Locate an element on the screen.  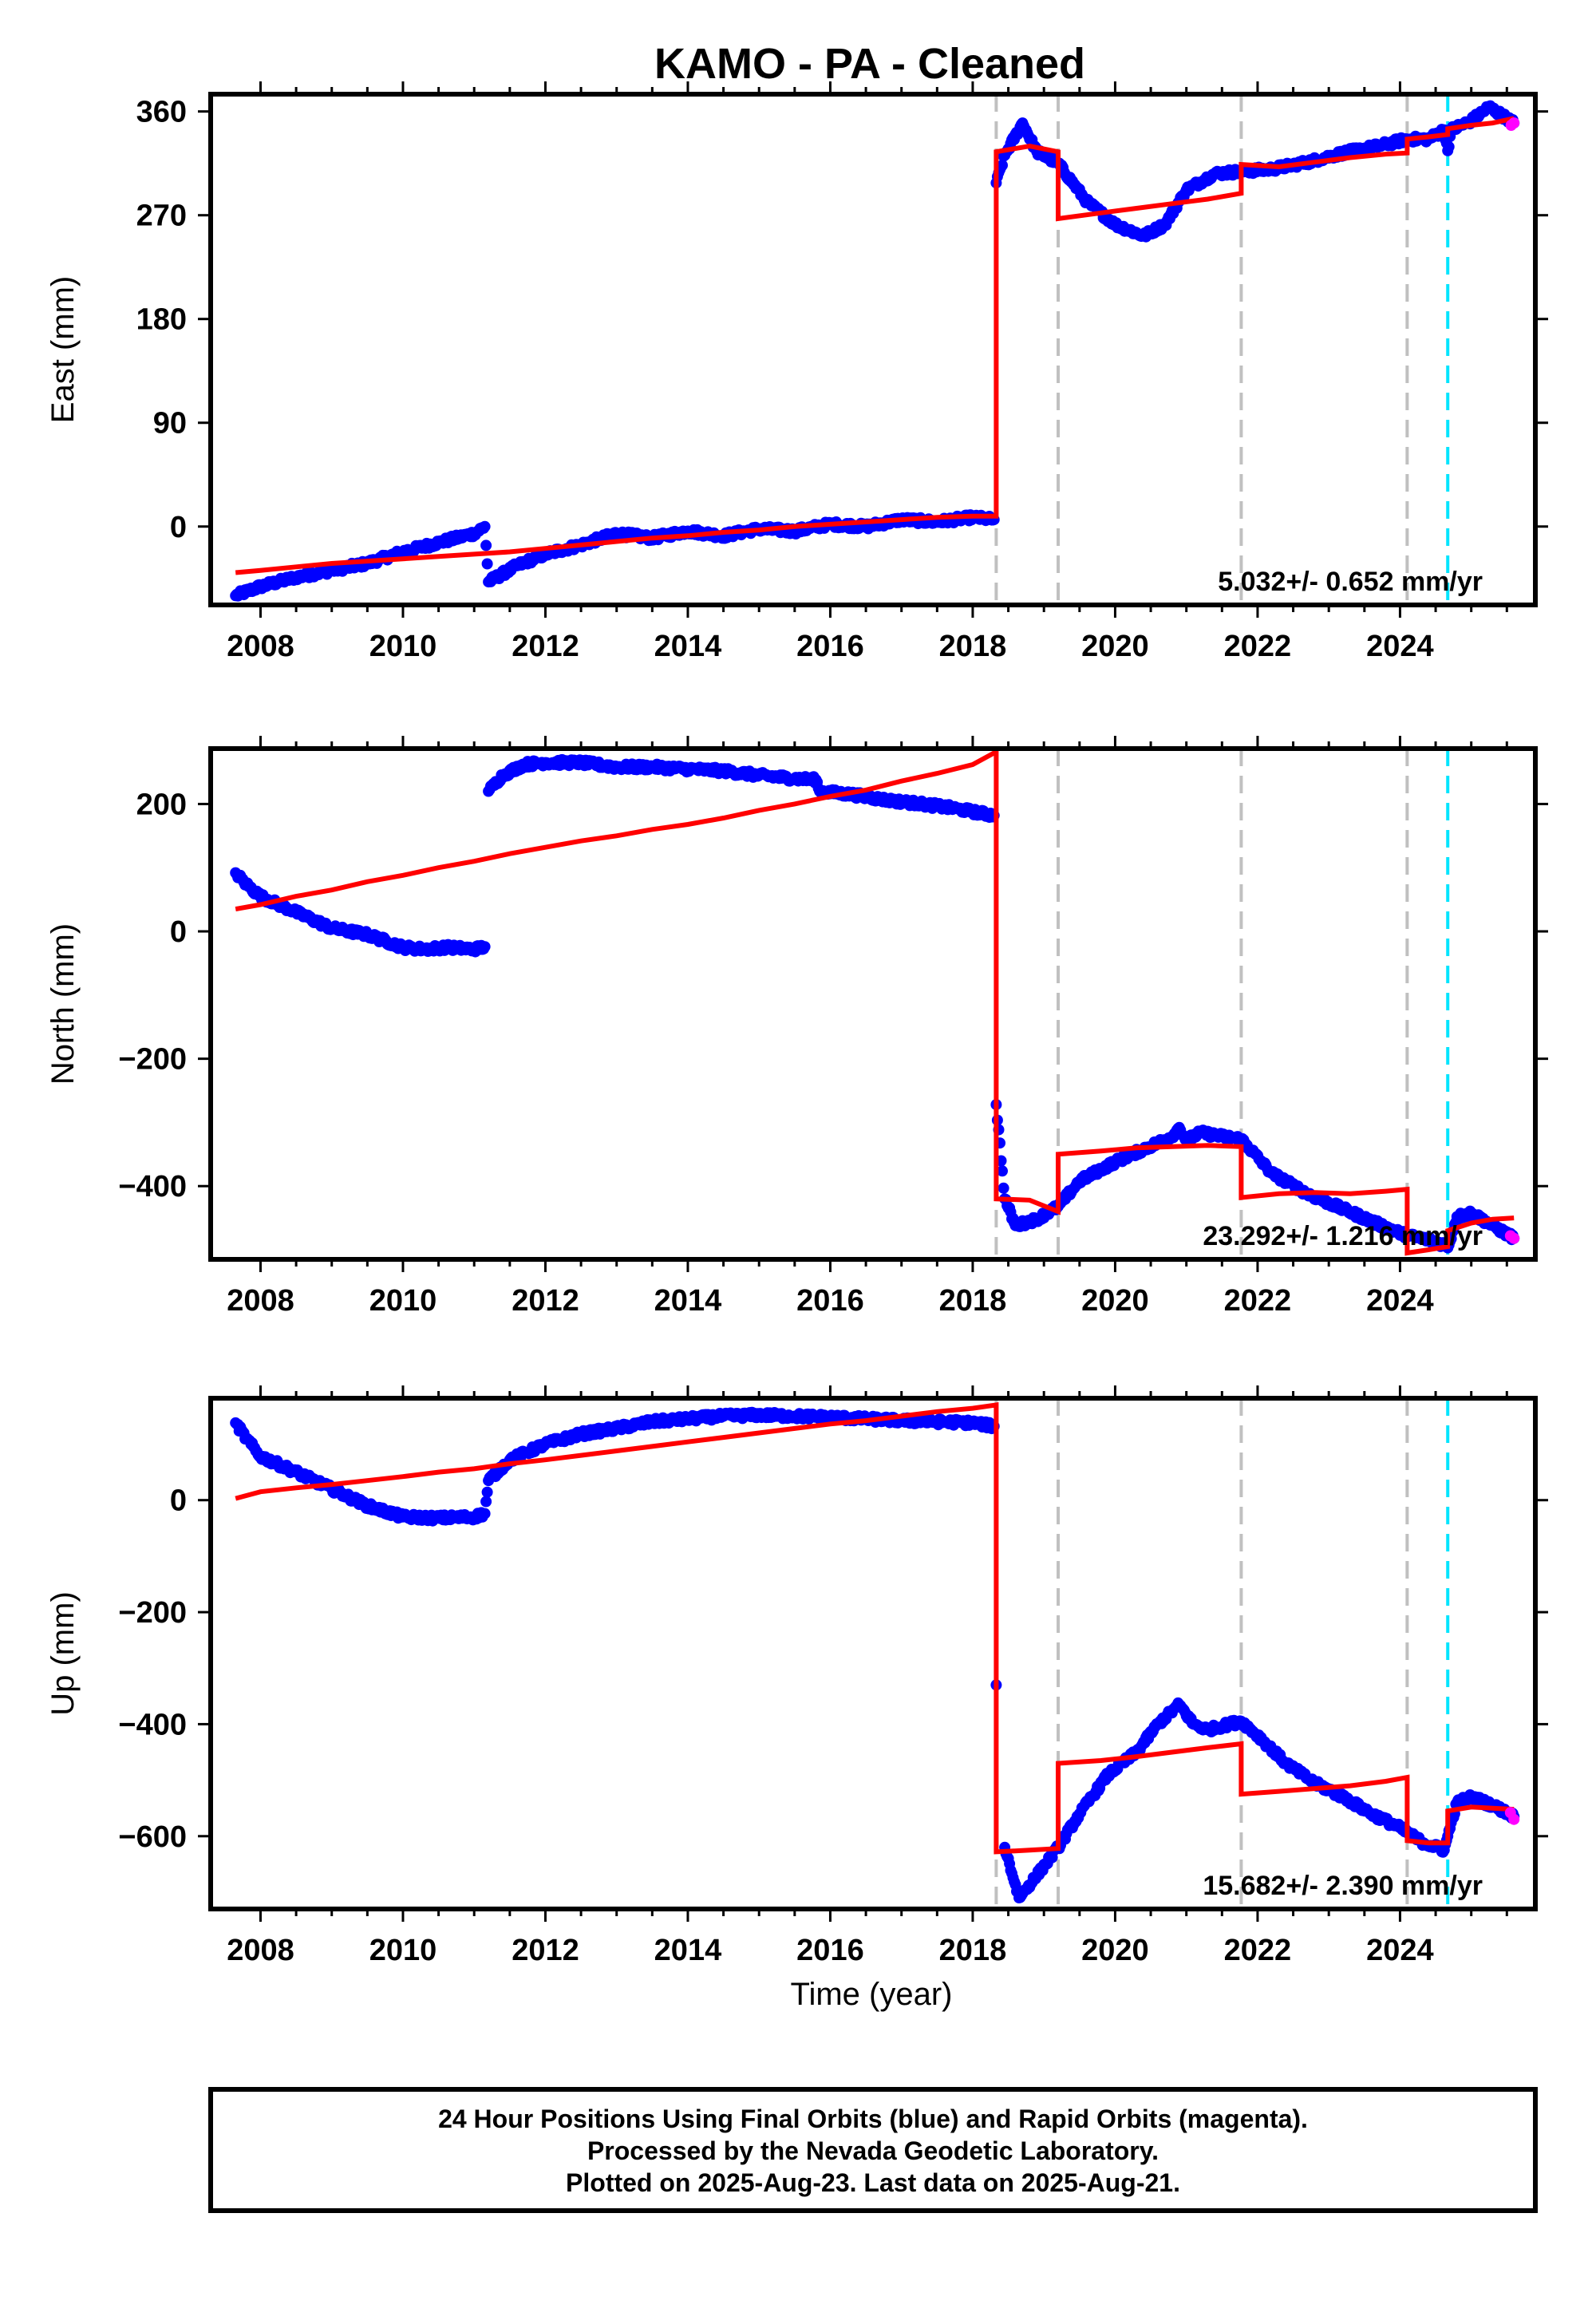
east-x-tick-label: 2020 is located at coordinates (1115, 646).